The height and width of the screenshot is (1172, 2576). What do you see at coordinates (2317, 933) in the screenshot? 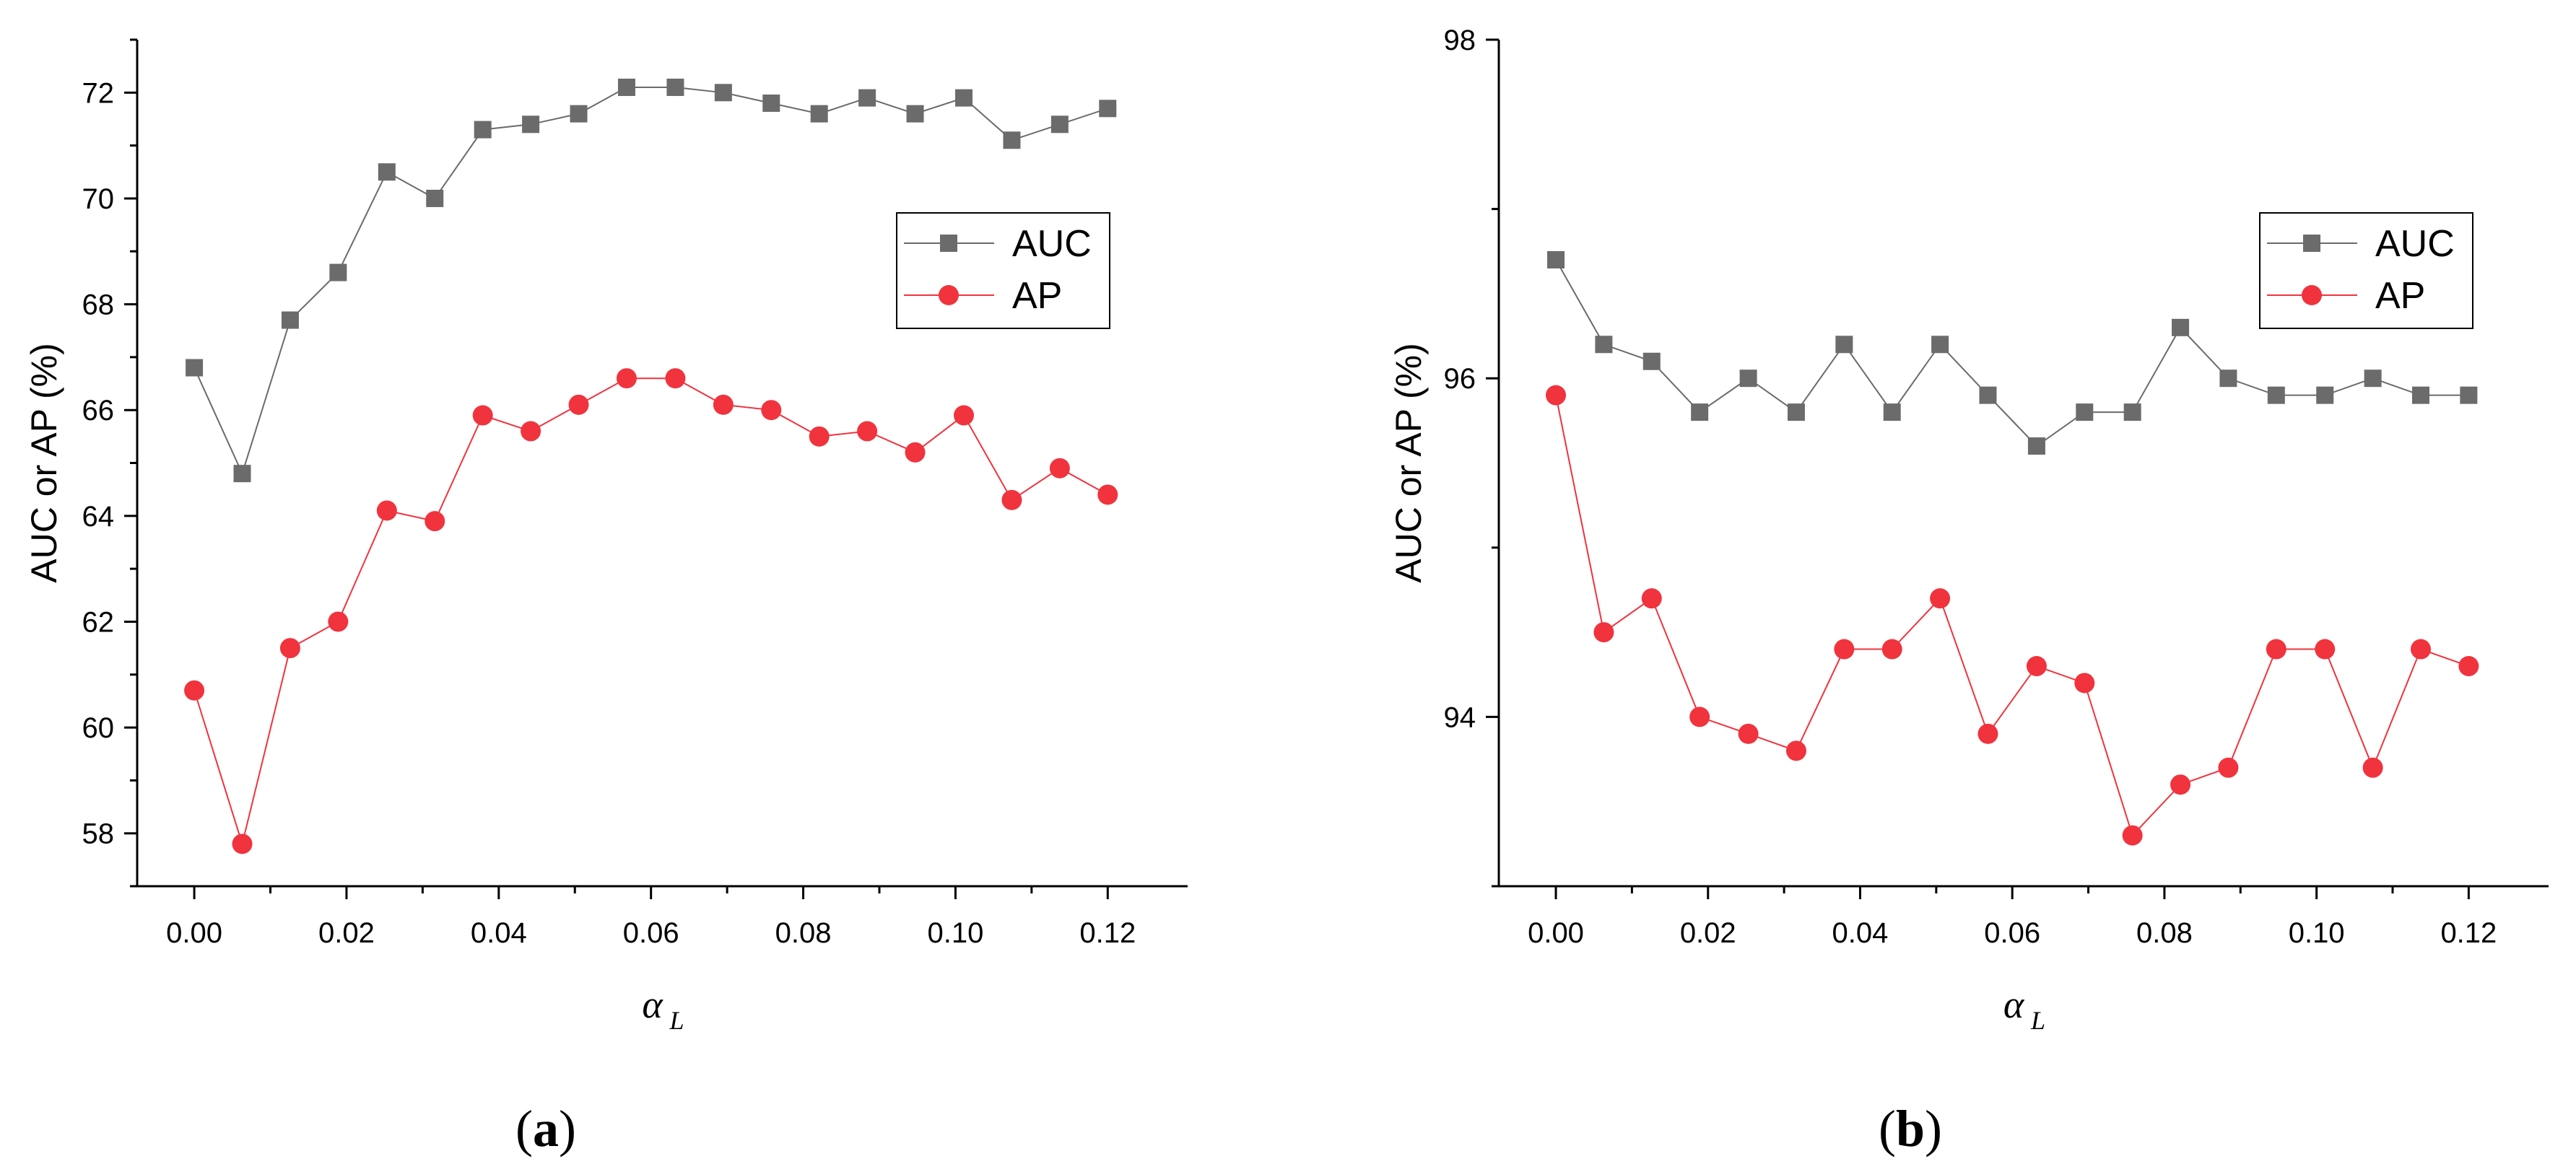
I see `x-tick-label: 0.10` at bounding box center [2317, 933].